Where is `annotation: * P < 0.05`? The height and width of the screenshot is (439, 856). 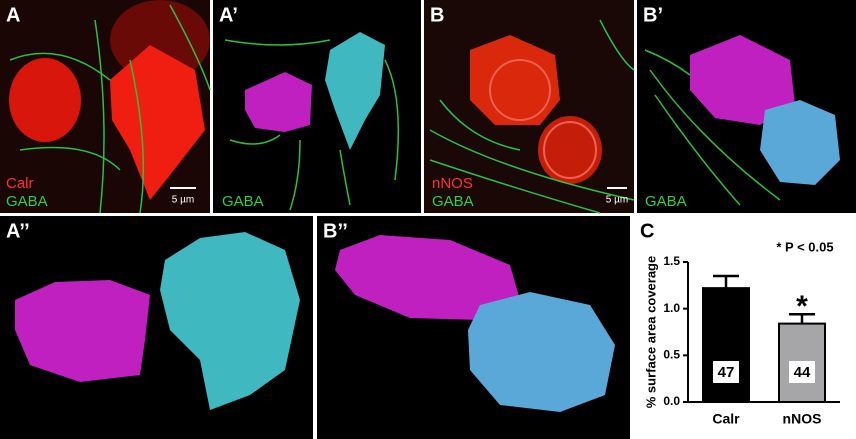 annotation: * P < 0.05 is located at coordinates (804, 246).